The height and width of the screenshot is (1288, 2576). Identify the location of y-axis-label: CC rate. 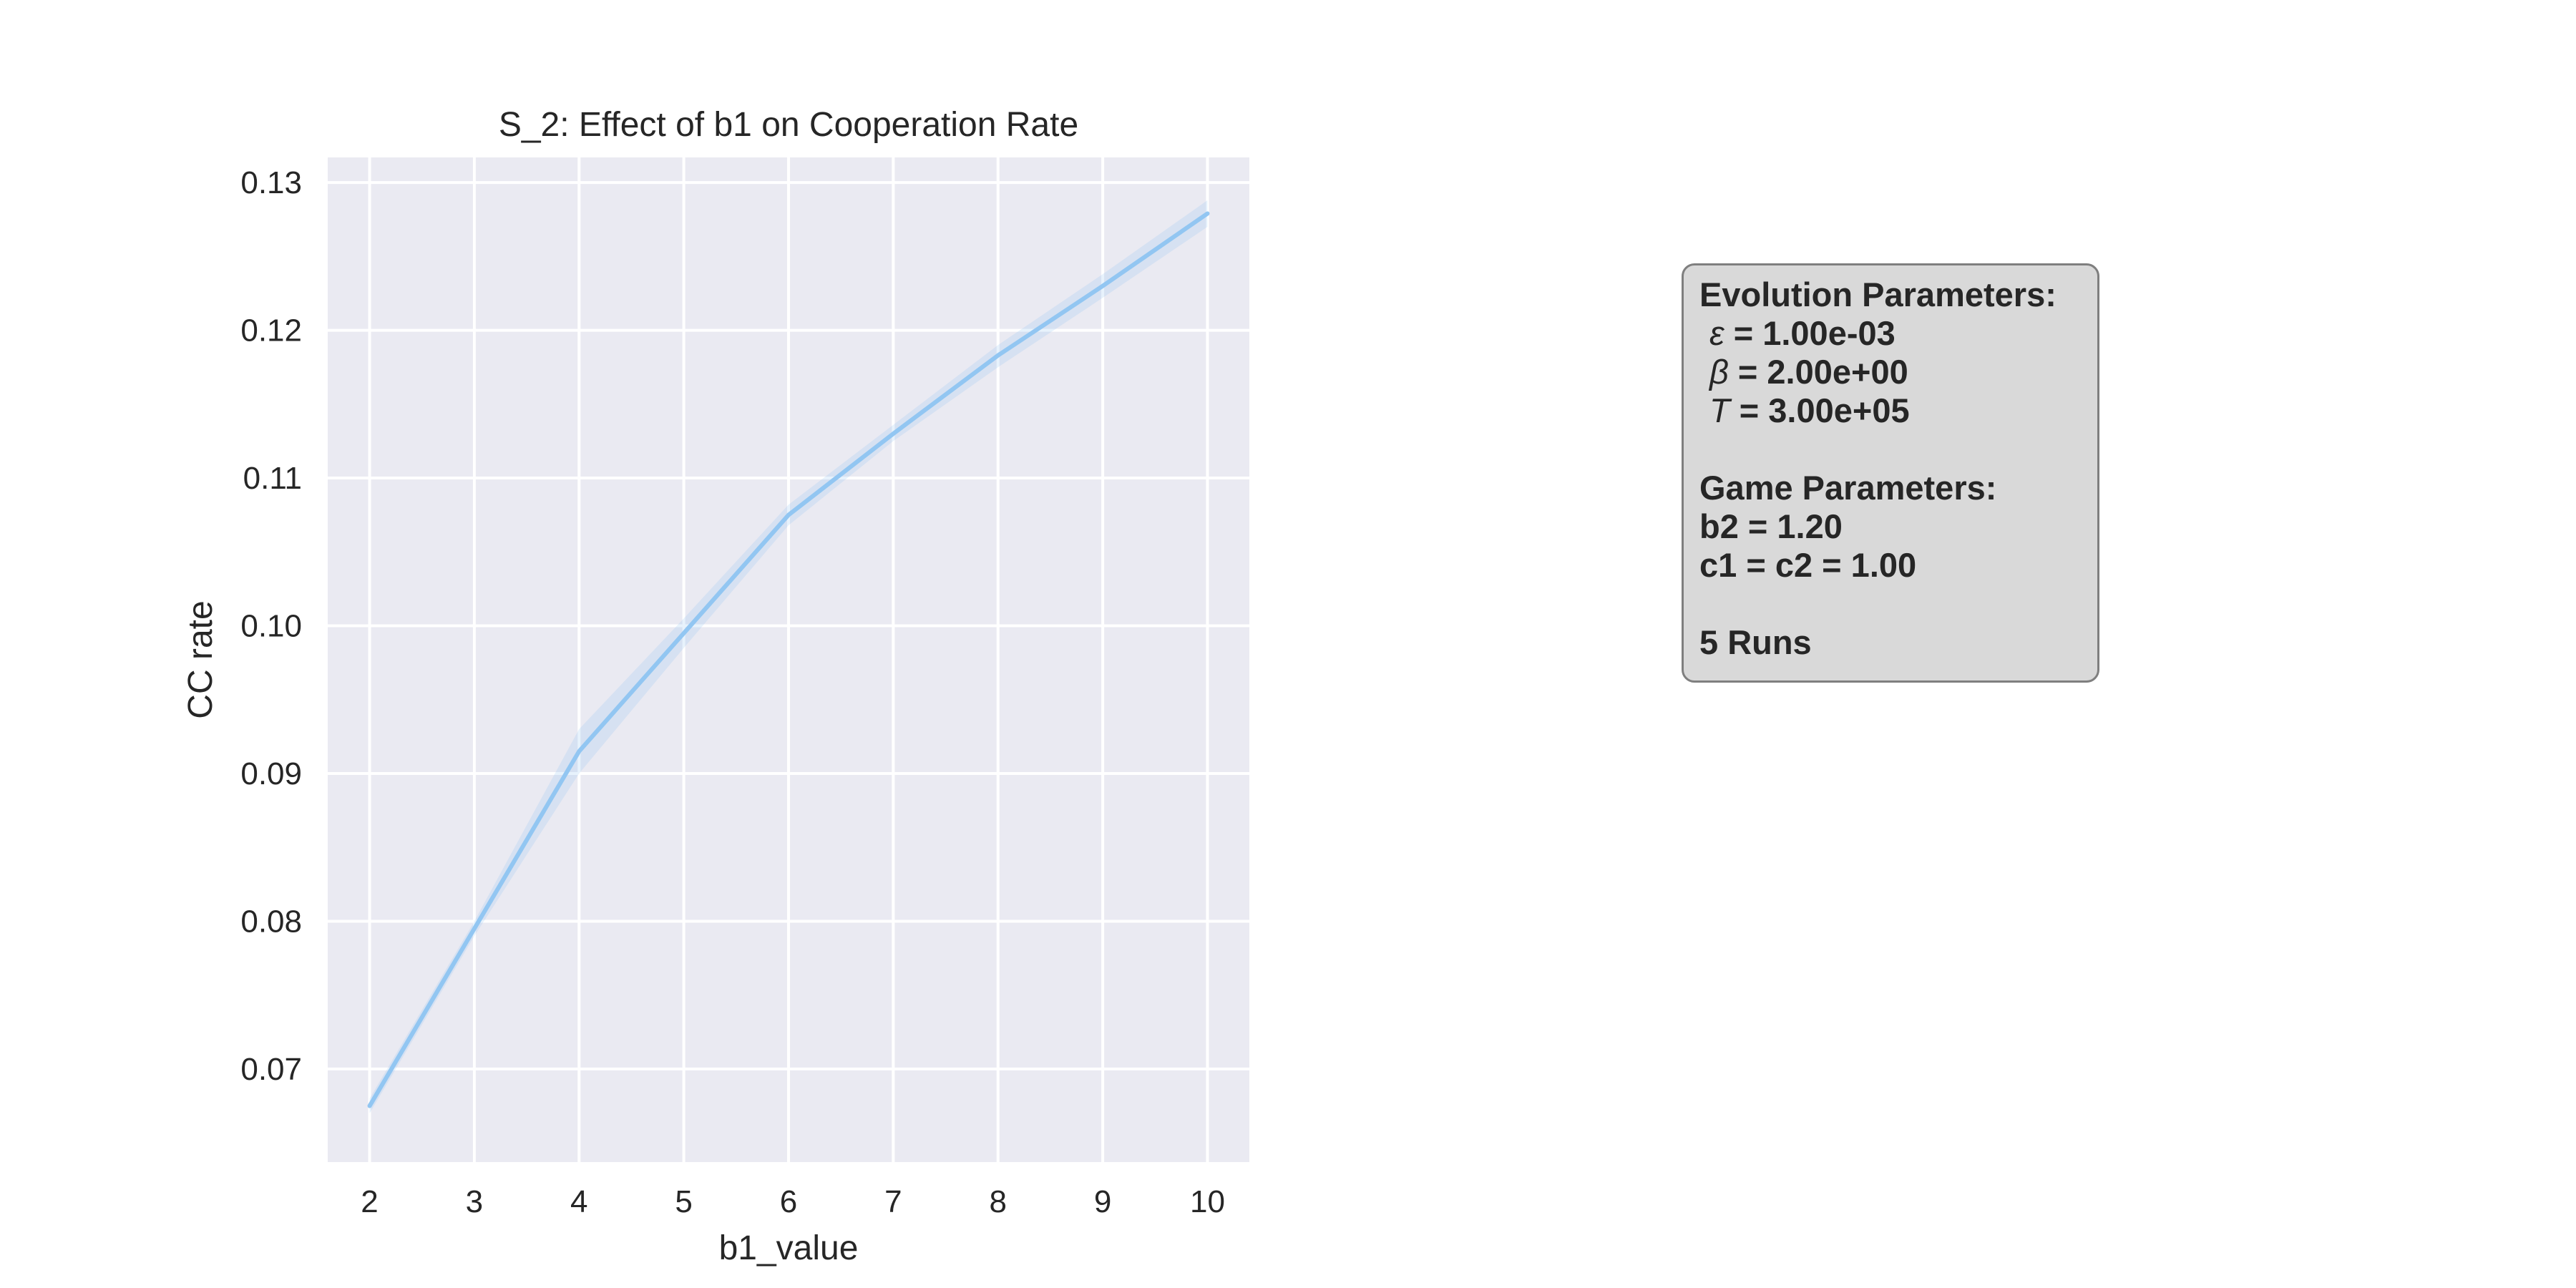
(201, 659).